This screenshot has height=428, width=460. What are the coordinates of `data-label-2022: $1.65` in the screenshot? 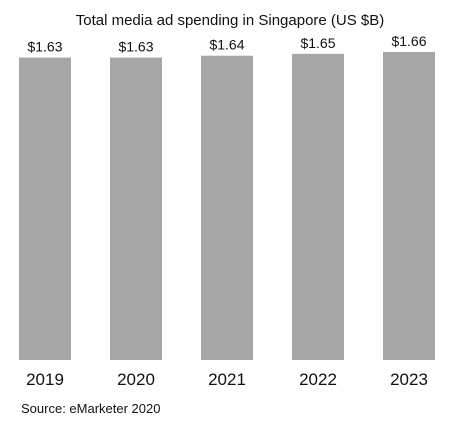 It's located at (317, 43).